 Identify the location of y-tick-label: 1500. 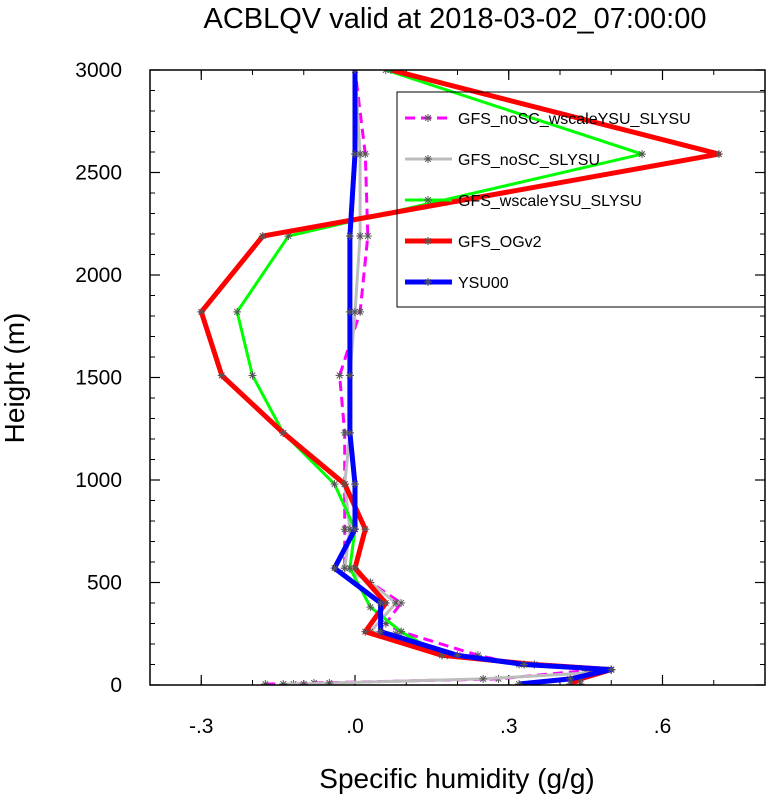
(98, 378).